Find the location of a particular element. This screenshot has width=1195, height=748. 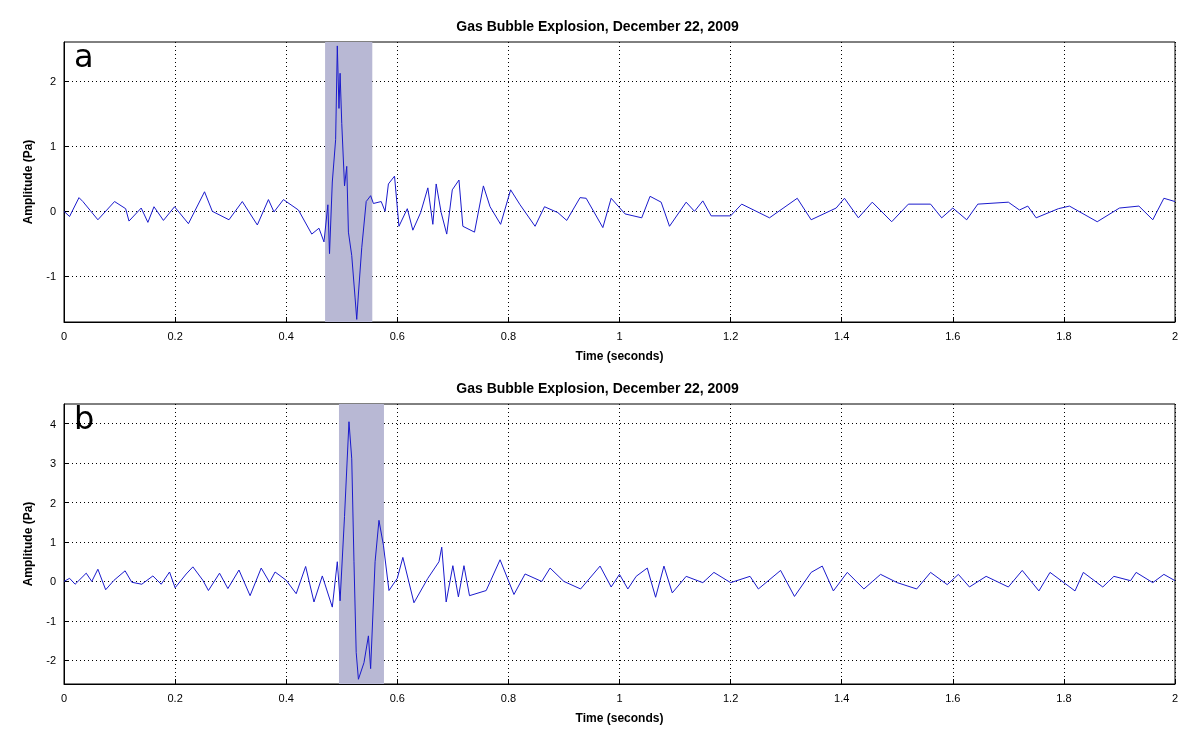

y-tick-label: 3 is located at coordinates (52, 463).